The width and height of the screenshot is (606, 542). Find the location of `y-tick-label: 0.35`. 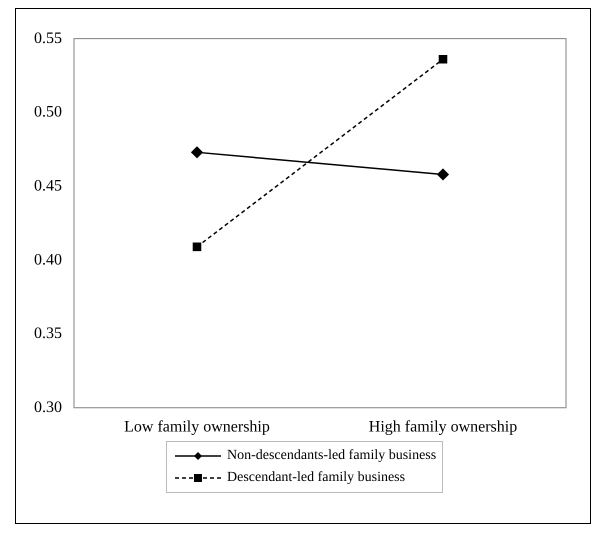

y-tick-label: 0.35 is located at coordinates (48, 333).